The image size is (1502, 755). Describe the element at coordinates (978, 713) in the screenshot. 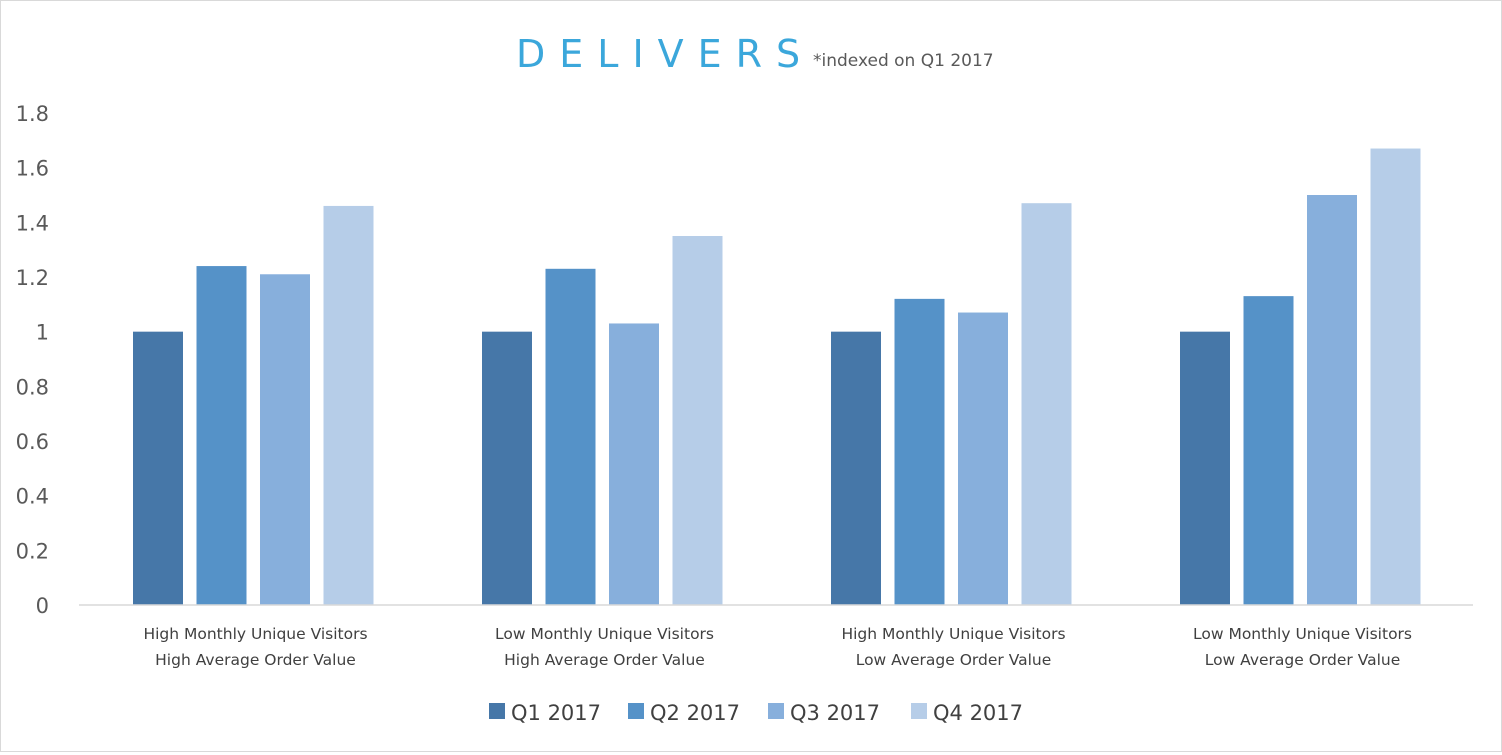

I see `legend-label: Q4 2017` at that location.